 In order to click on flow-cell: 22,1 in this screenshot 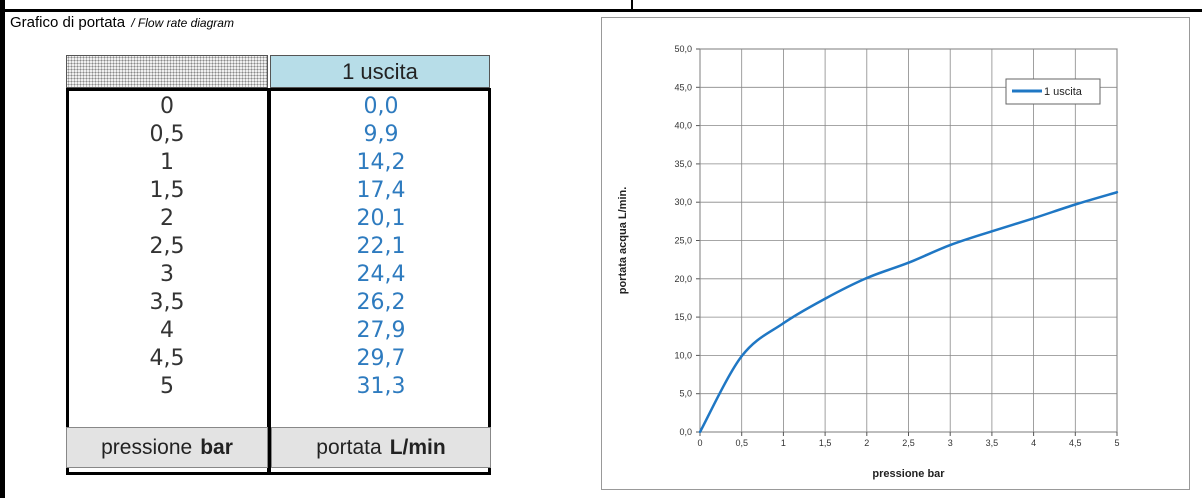, I will do `click(381, 247)`.